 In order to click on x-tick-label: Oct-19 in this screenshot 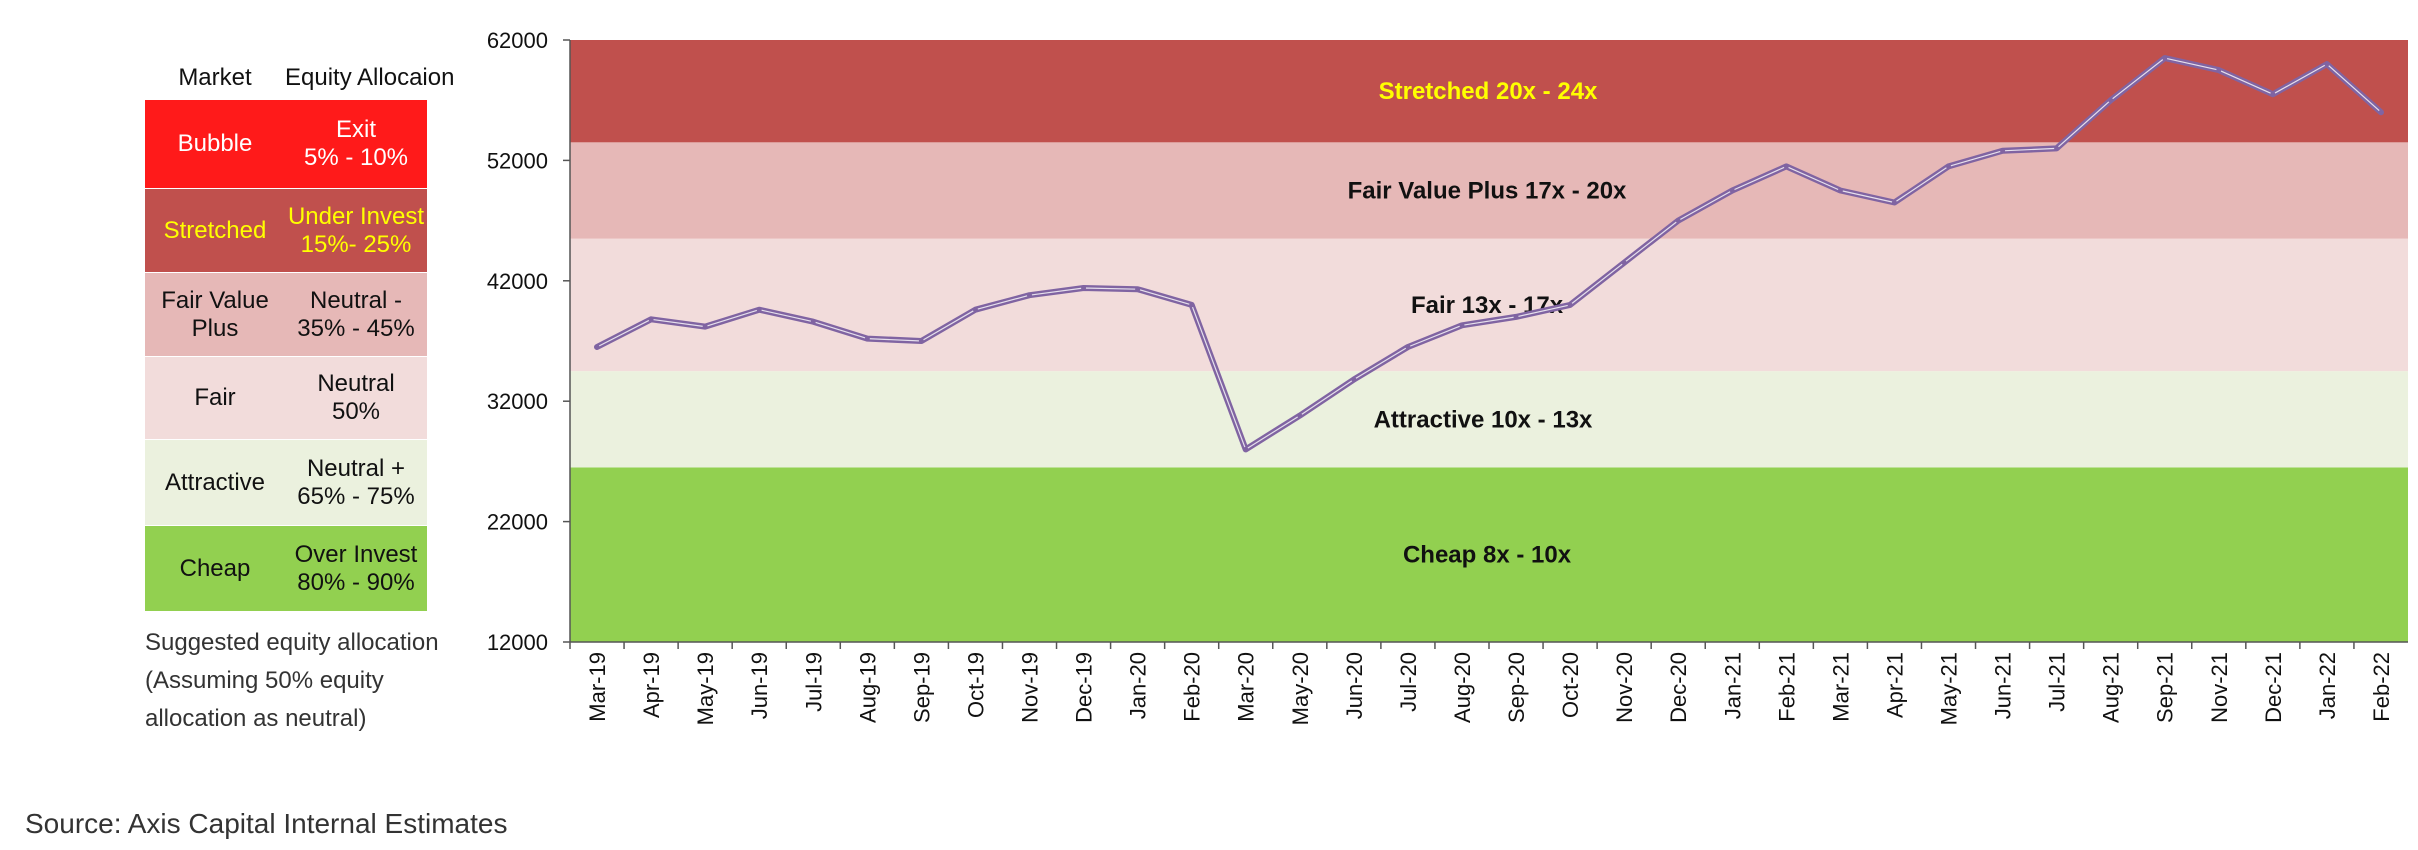, I will do `click(975, 685)`.